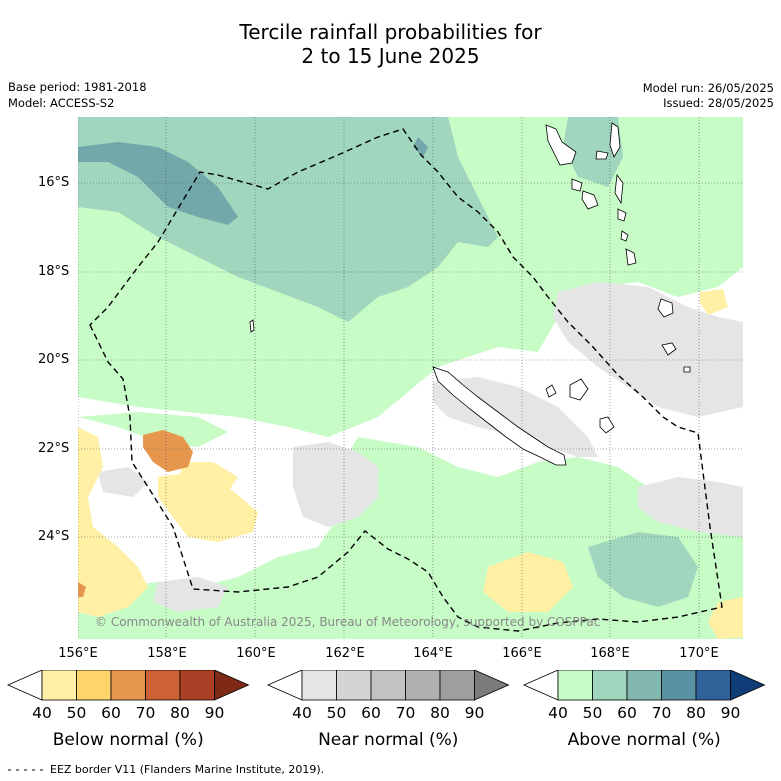  What do you see at coordinates (499, 416) in the screenshot?
I see `new-caledonia-island` at bounding box center [499, 416].